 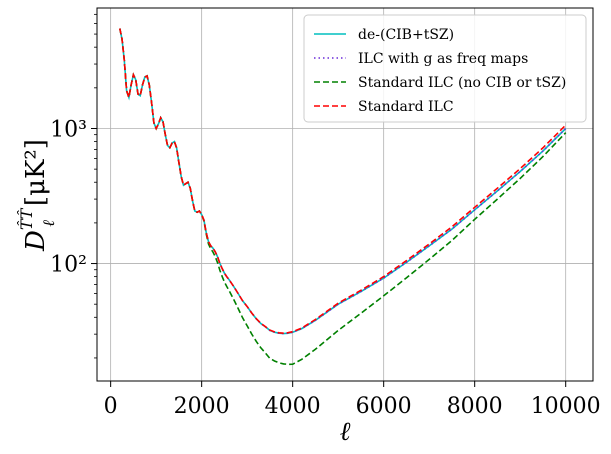 What do you see at coordinates (68, 129) in the screenshot?
I see `y-tick-label: 10³` at bounding box center [68, 129].